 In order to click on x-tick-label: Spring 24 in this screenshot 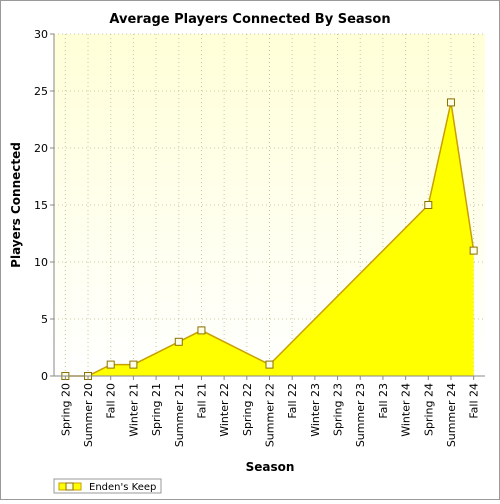, I will do `click(428, 409)`.